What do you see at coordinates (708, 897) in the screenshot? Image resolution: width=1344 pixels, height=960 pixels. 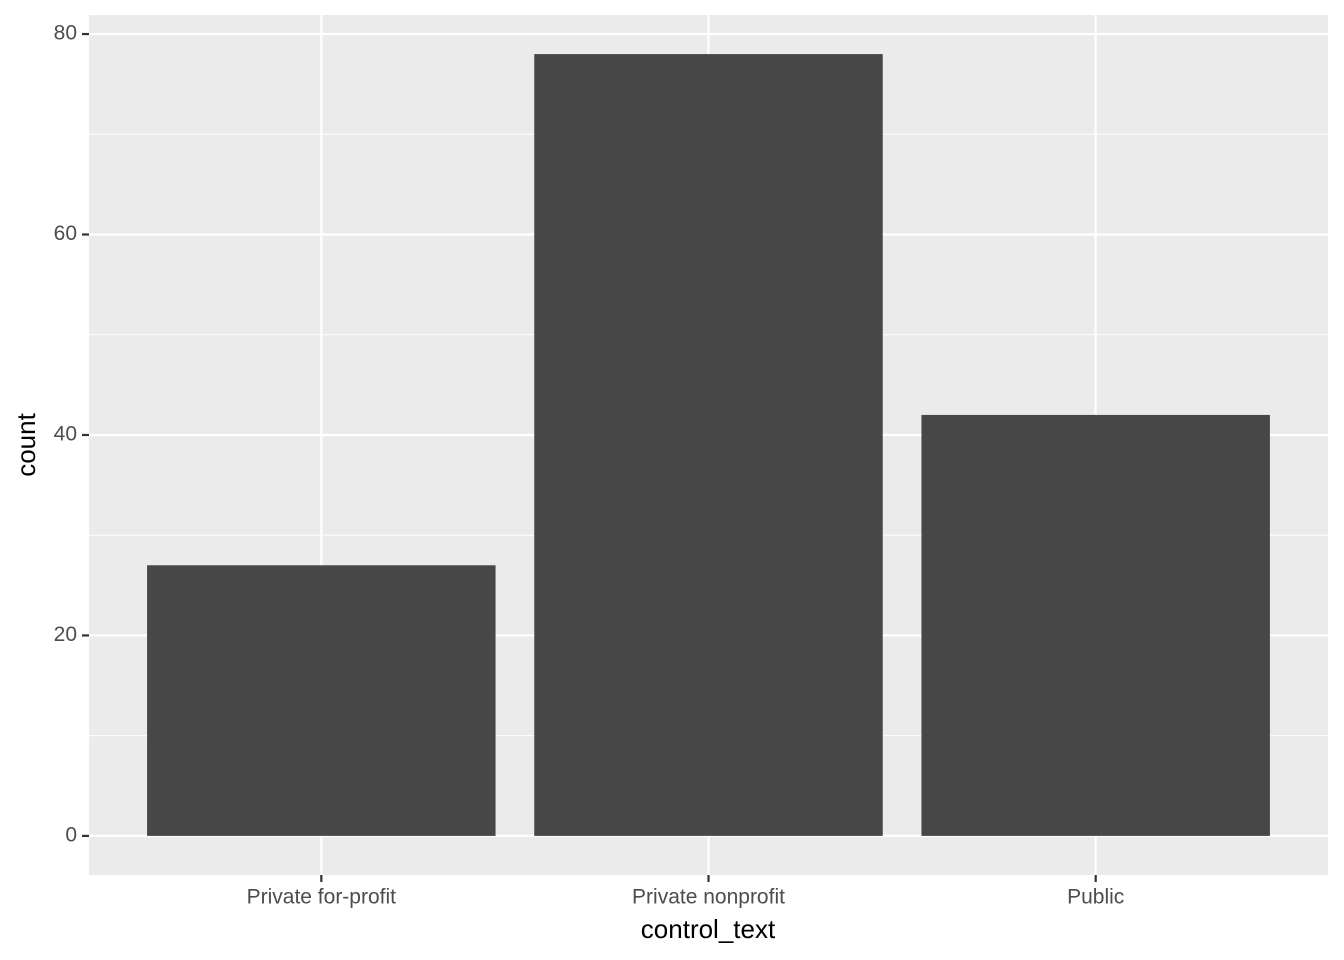 I see `x-tick-label: Private nonprofit` at bounding box center [708, 897].